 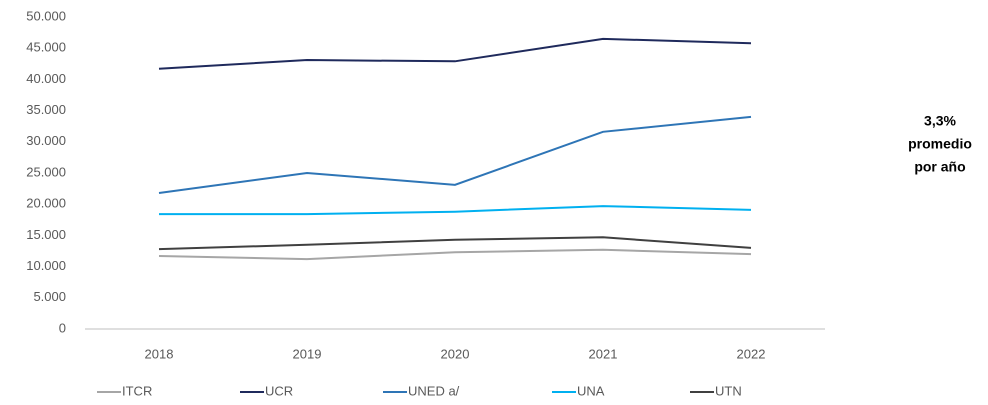 I want to click on y-tick-label: 25.000, so click(x=46, y=171).